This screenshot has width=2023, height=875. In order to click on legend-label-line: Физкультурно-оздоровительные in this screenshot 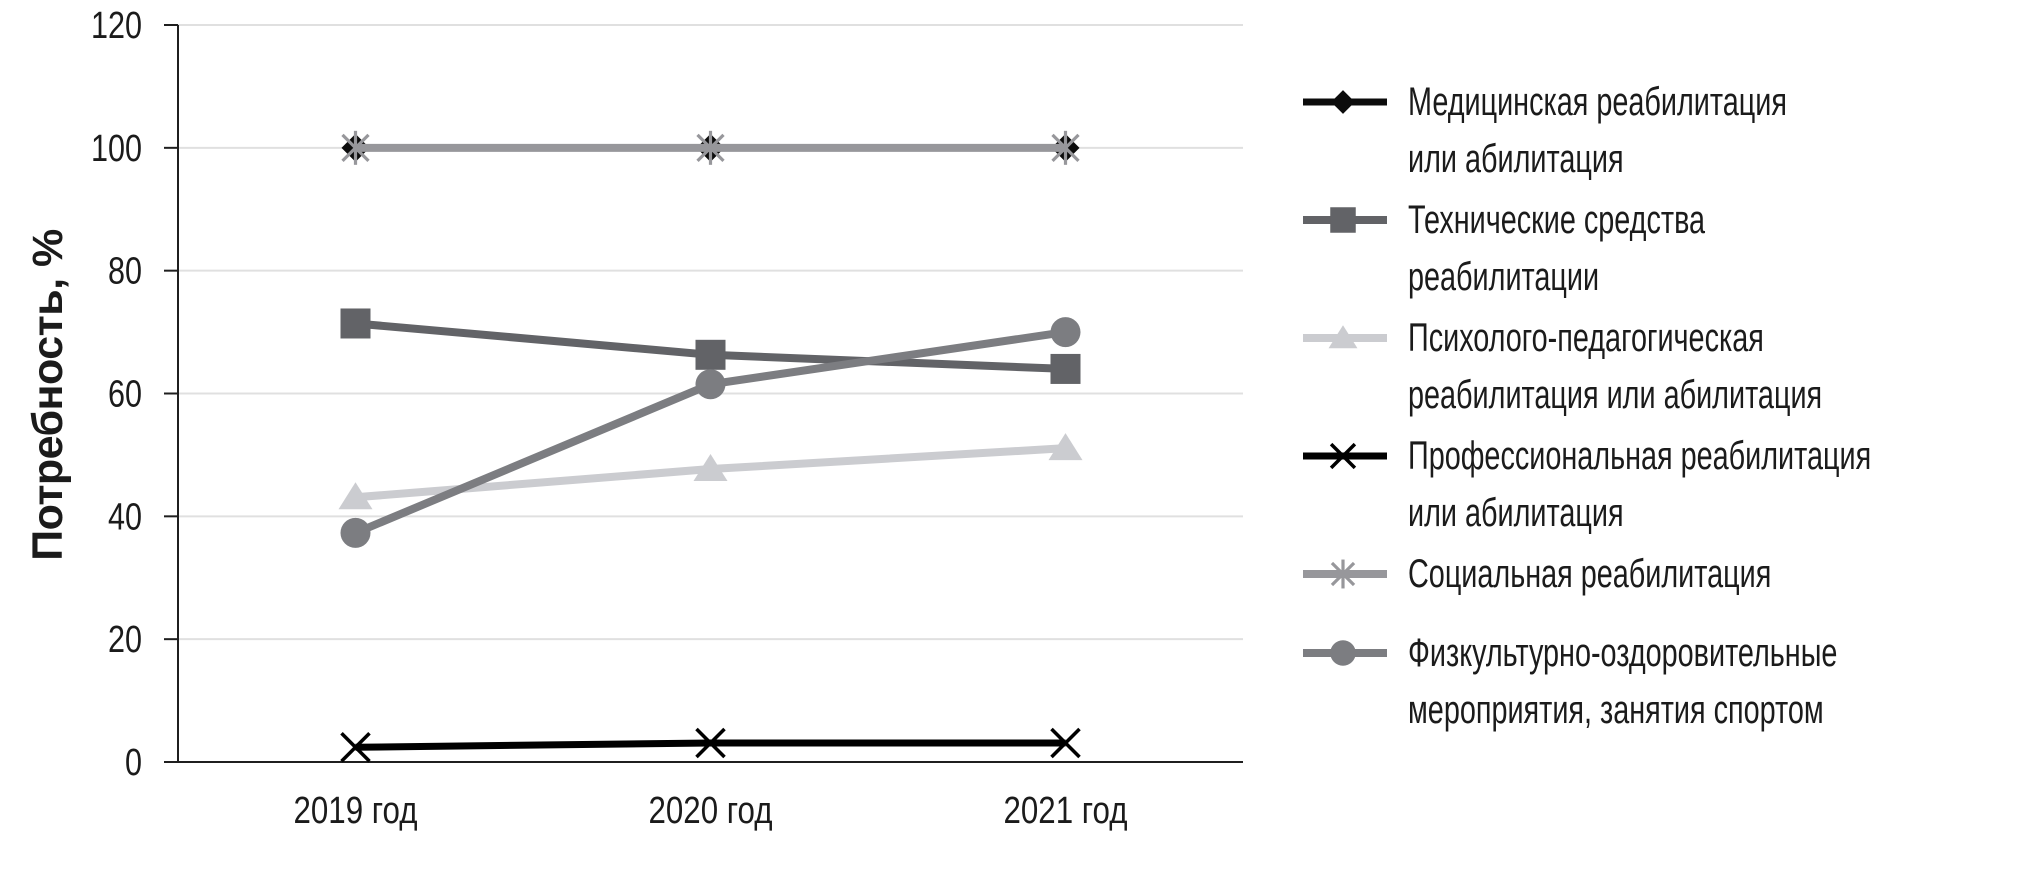, I will do `click(1623, 653)`.